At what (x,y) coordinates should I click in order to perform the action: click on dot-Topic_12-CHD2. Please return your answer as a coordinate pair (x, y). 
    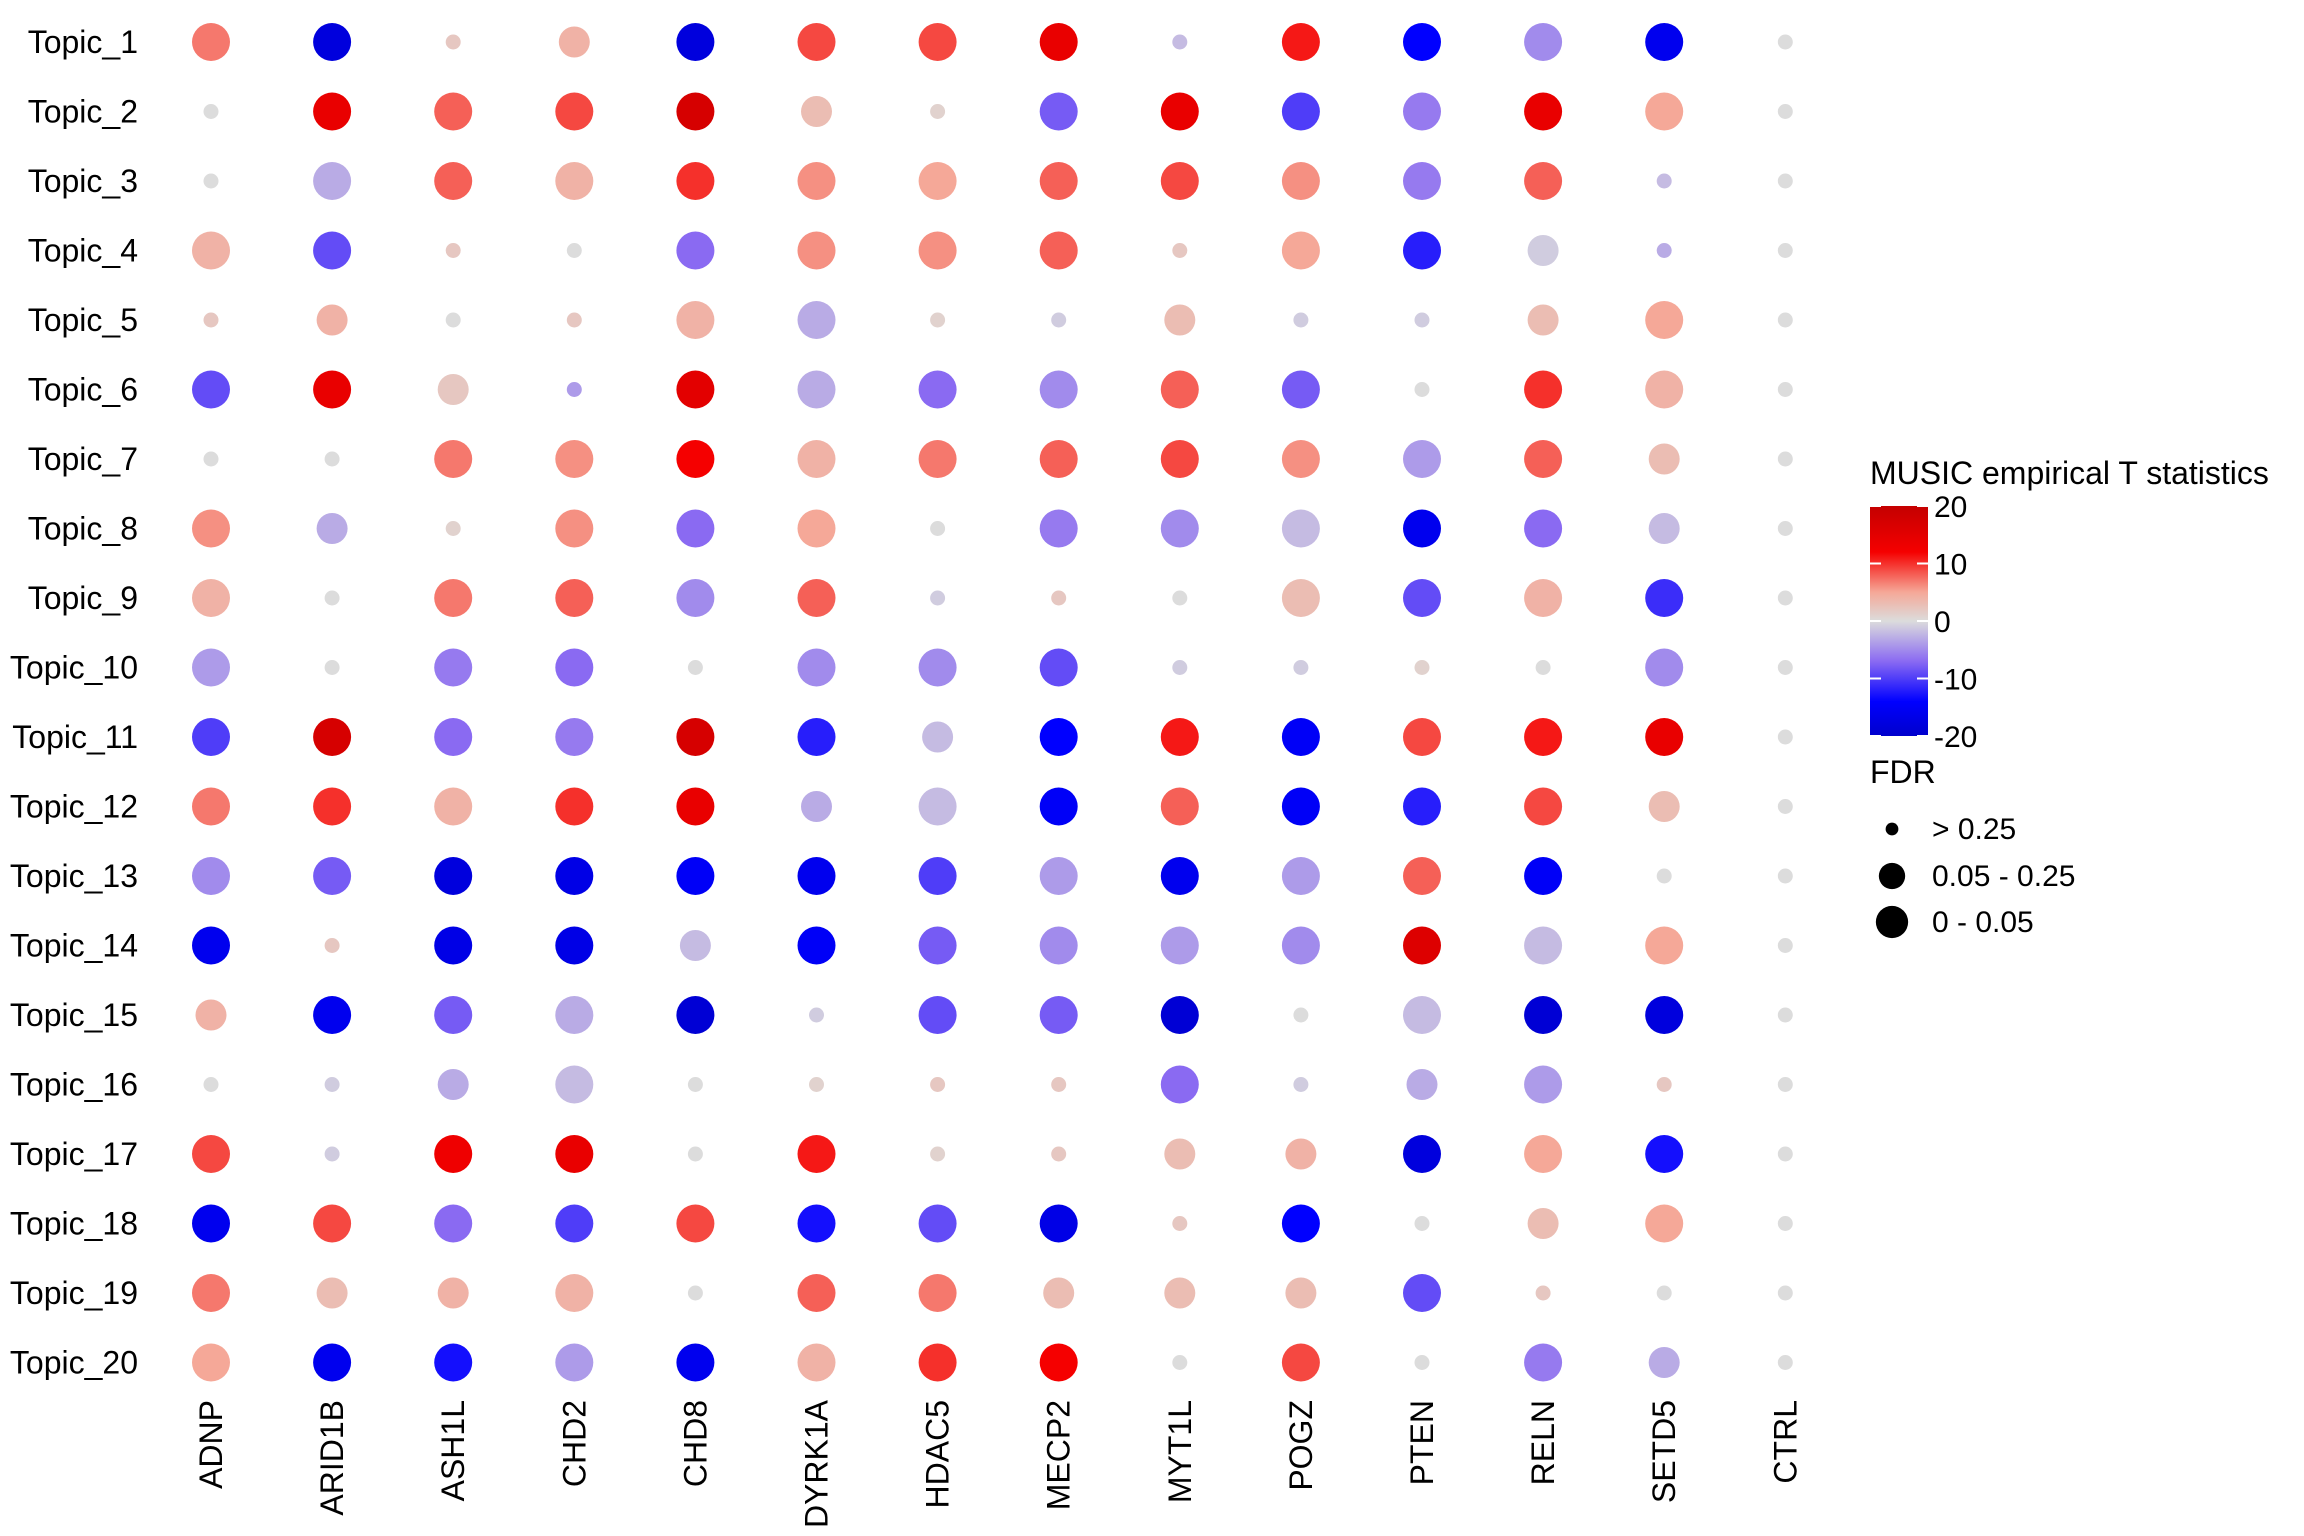
    Looking at the image, I should click on (574, 806).